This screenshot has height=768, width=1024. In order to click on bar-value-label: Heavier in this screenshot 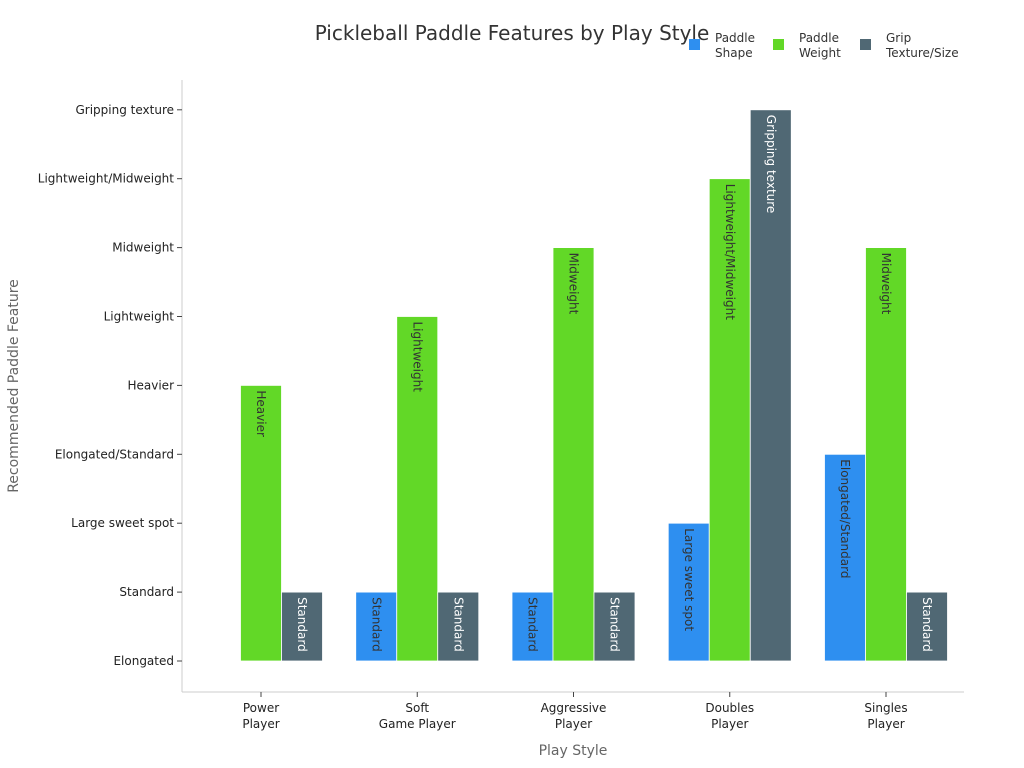, I will do `click(261, 413)`.